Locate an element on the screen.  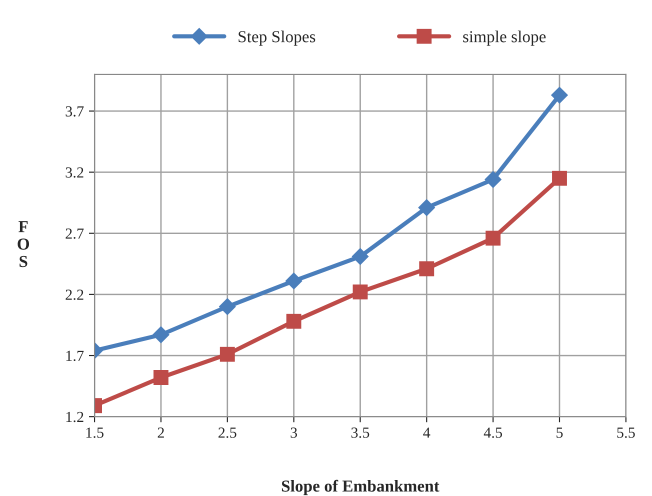
y-tick-label: 3.2 is located at coordinates (75, 172).